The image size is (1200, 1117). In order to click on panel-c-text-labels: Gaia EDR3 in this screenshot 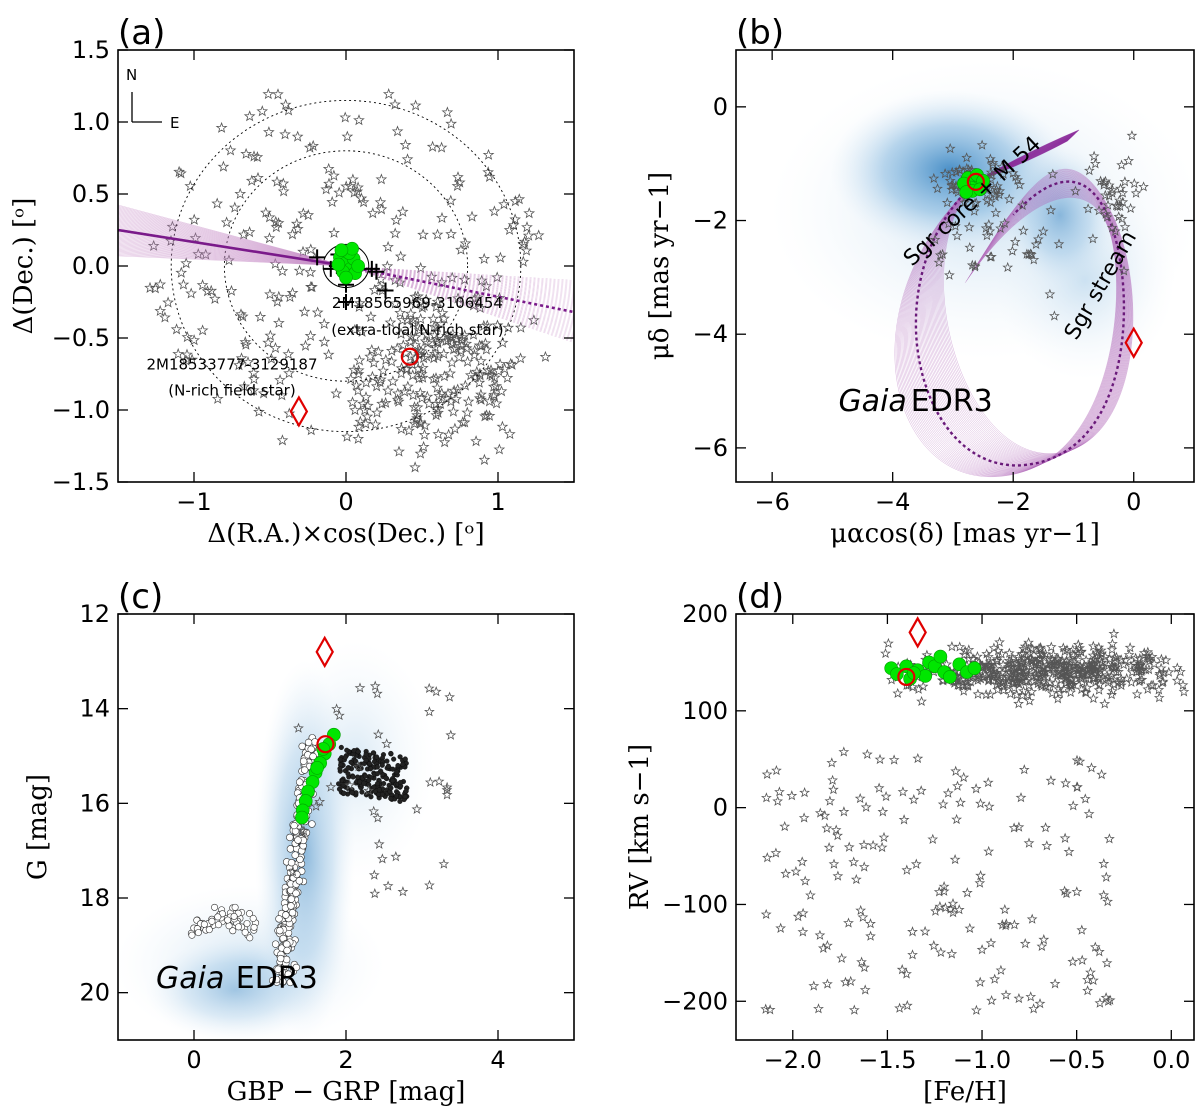, I will do `click(237, 978)`.